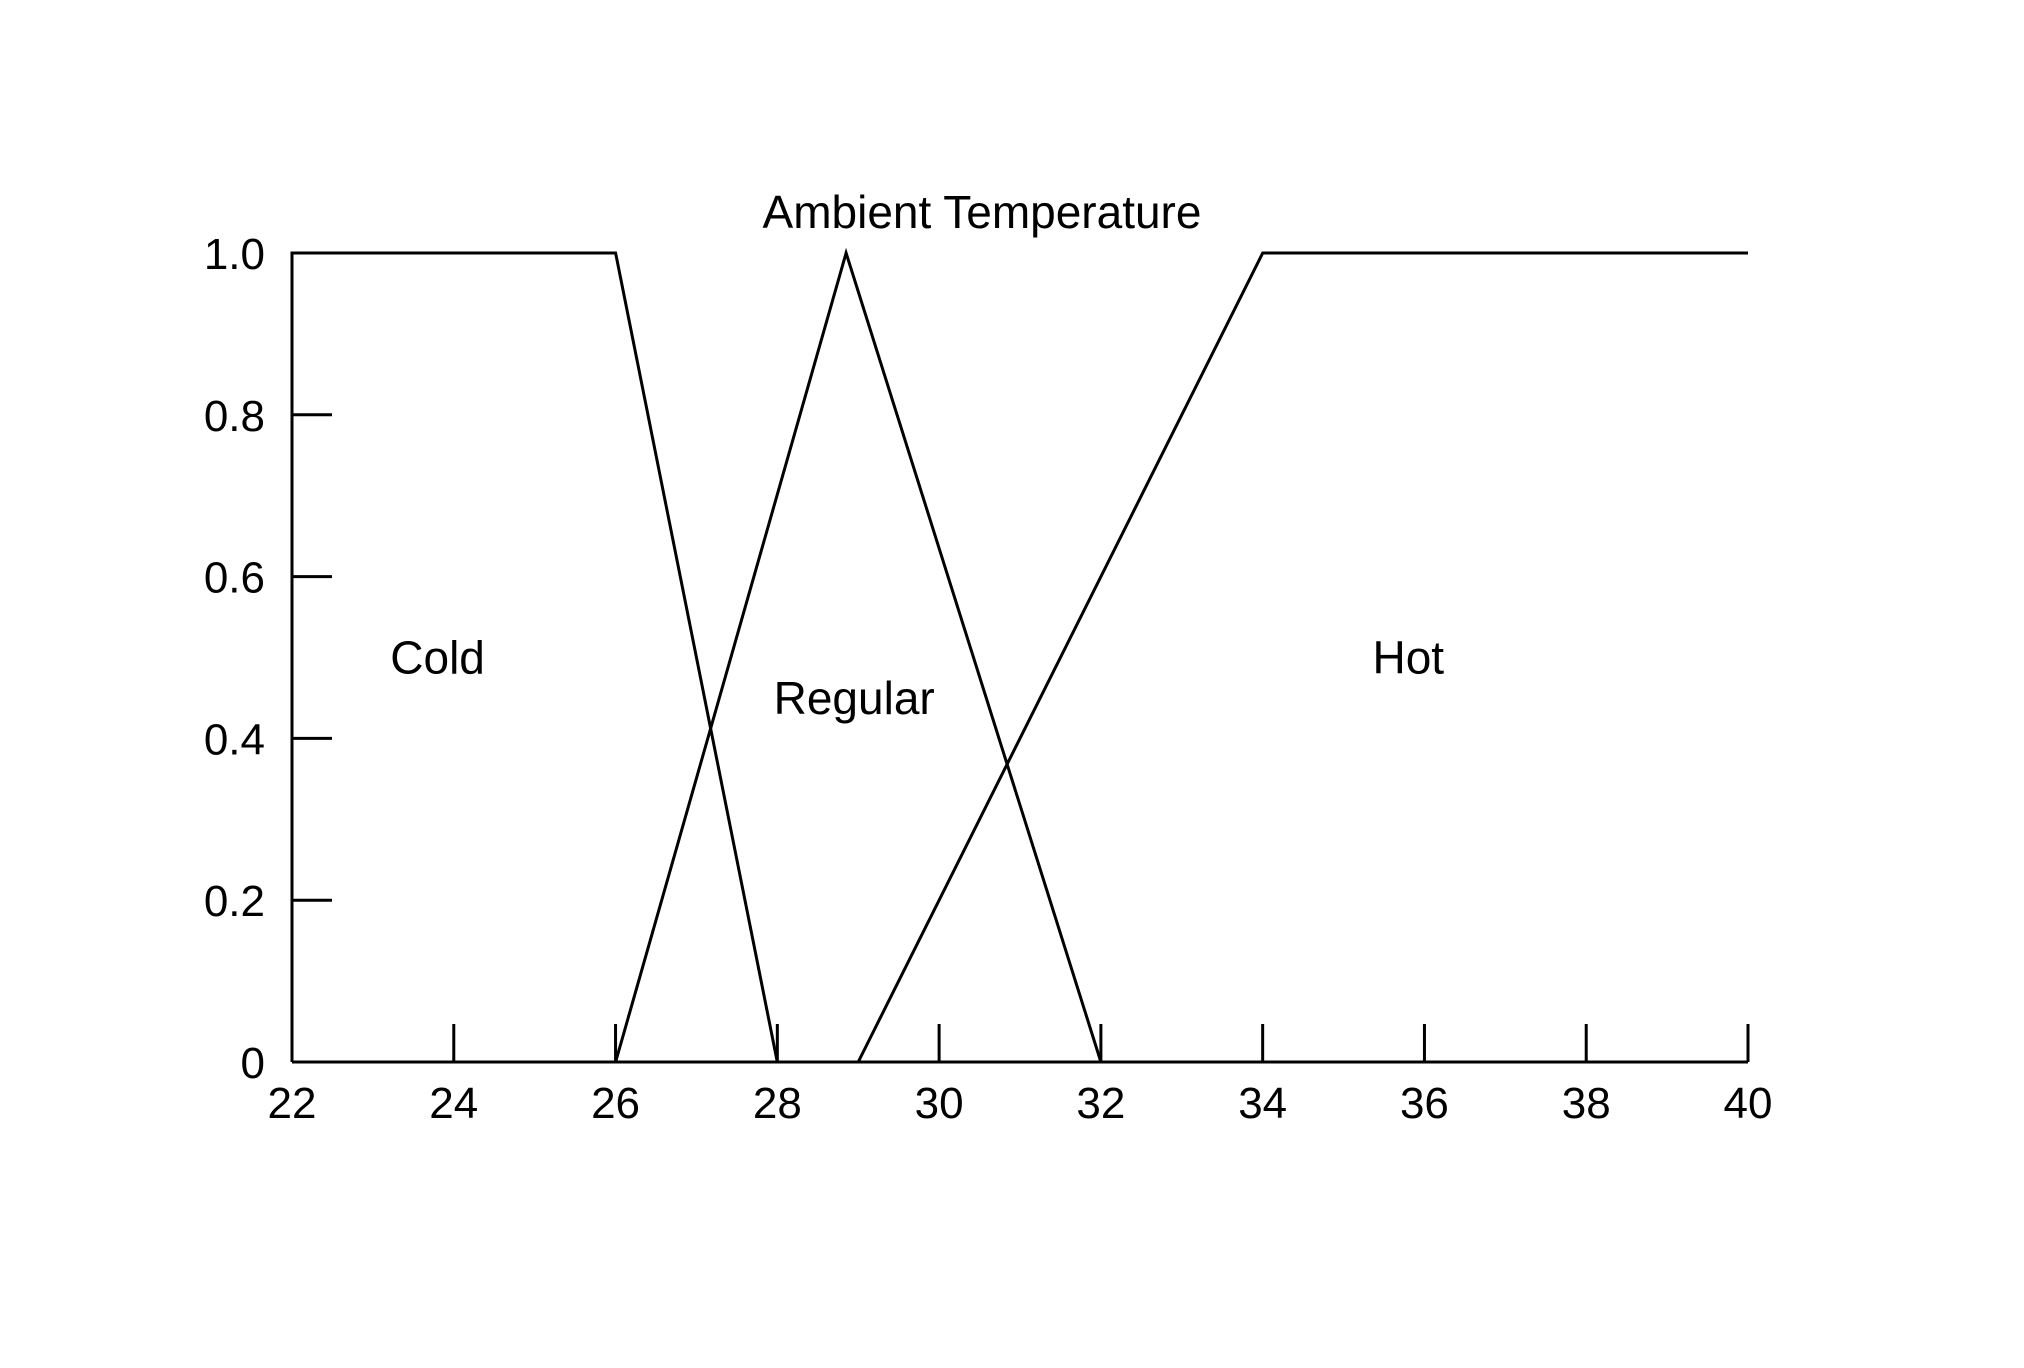 This screenshot has width=2024, height=1368. I want to click on x-tick-label: 26, so click(615, 1103).